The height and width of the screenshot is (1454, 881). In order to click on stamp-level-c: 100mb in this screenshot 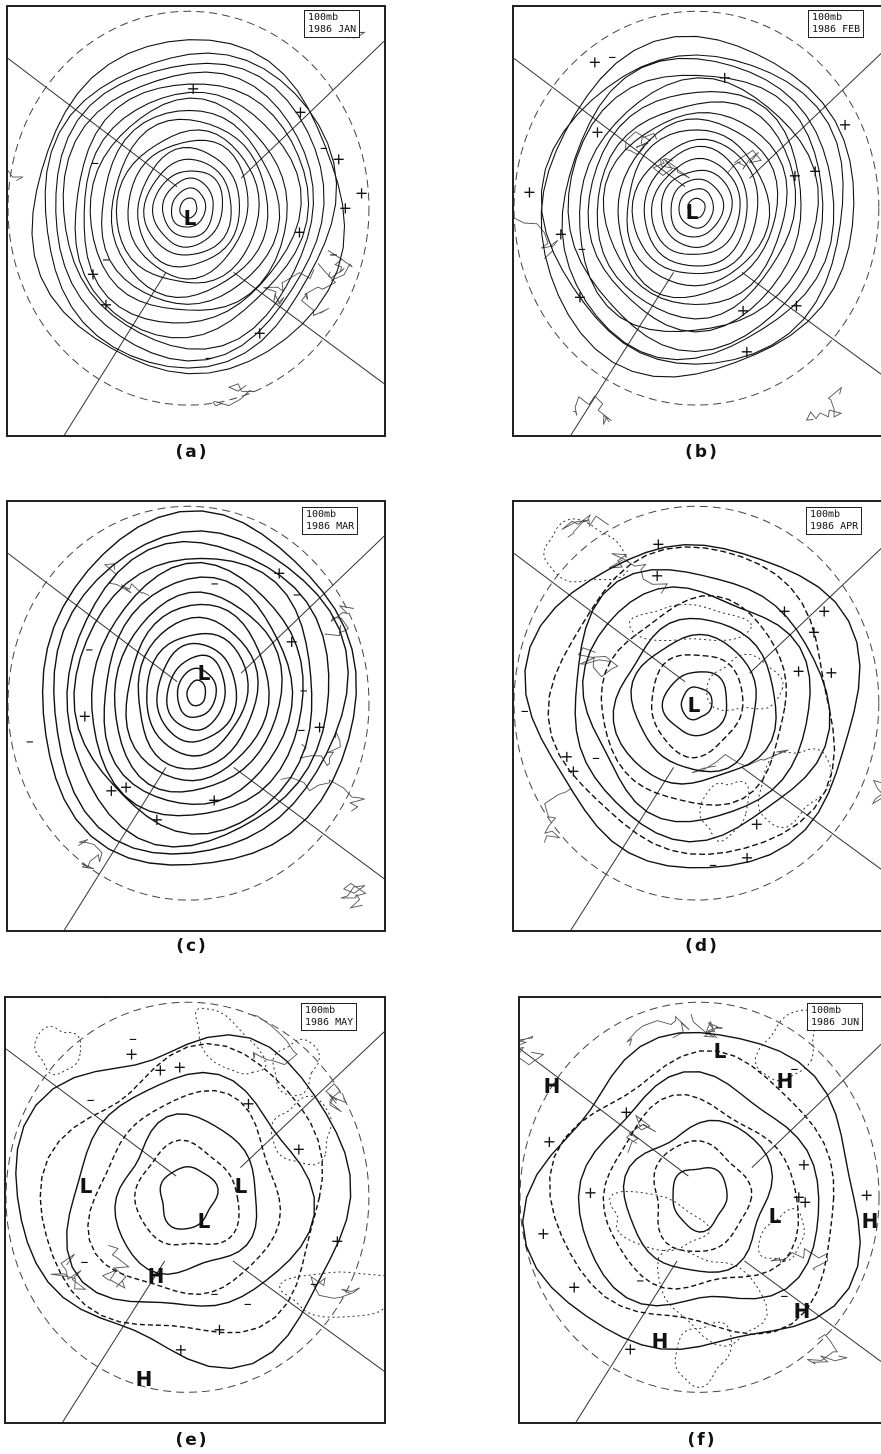, I will do `click(321, 514)`.